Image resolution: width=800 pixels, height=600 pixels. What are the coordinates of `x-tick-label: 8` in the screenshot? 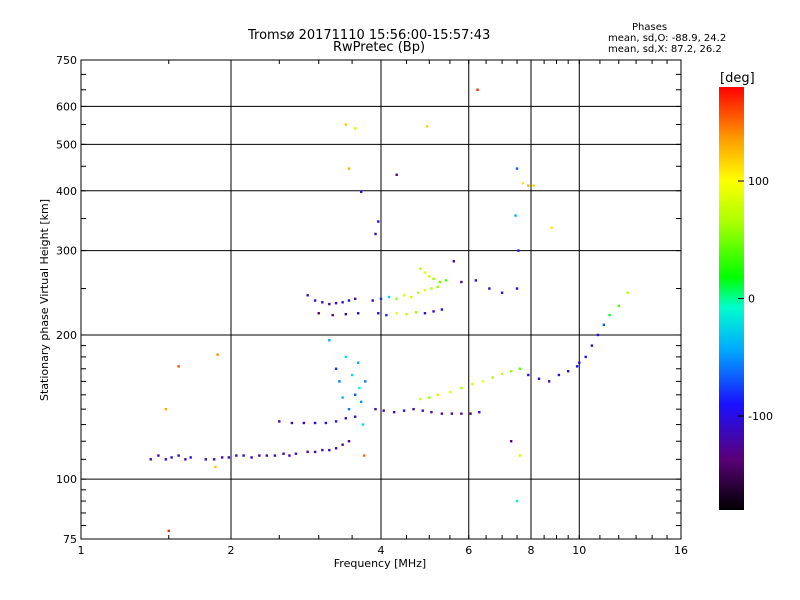 It's located at (531, 550).